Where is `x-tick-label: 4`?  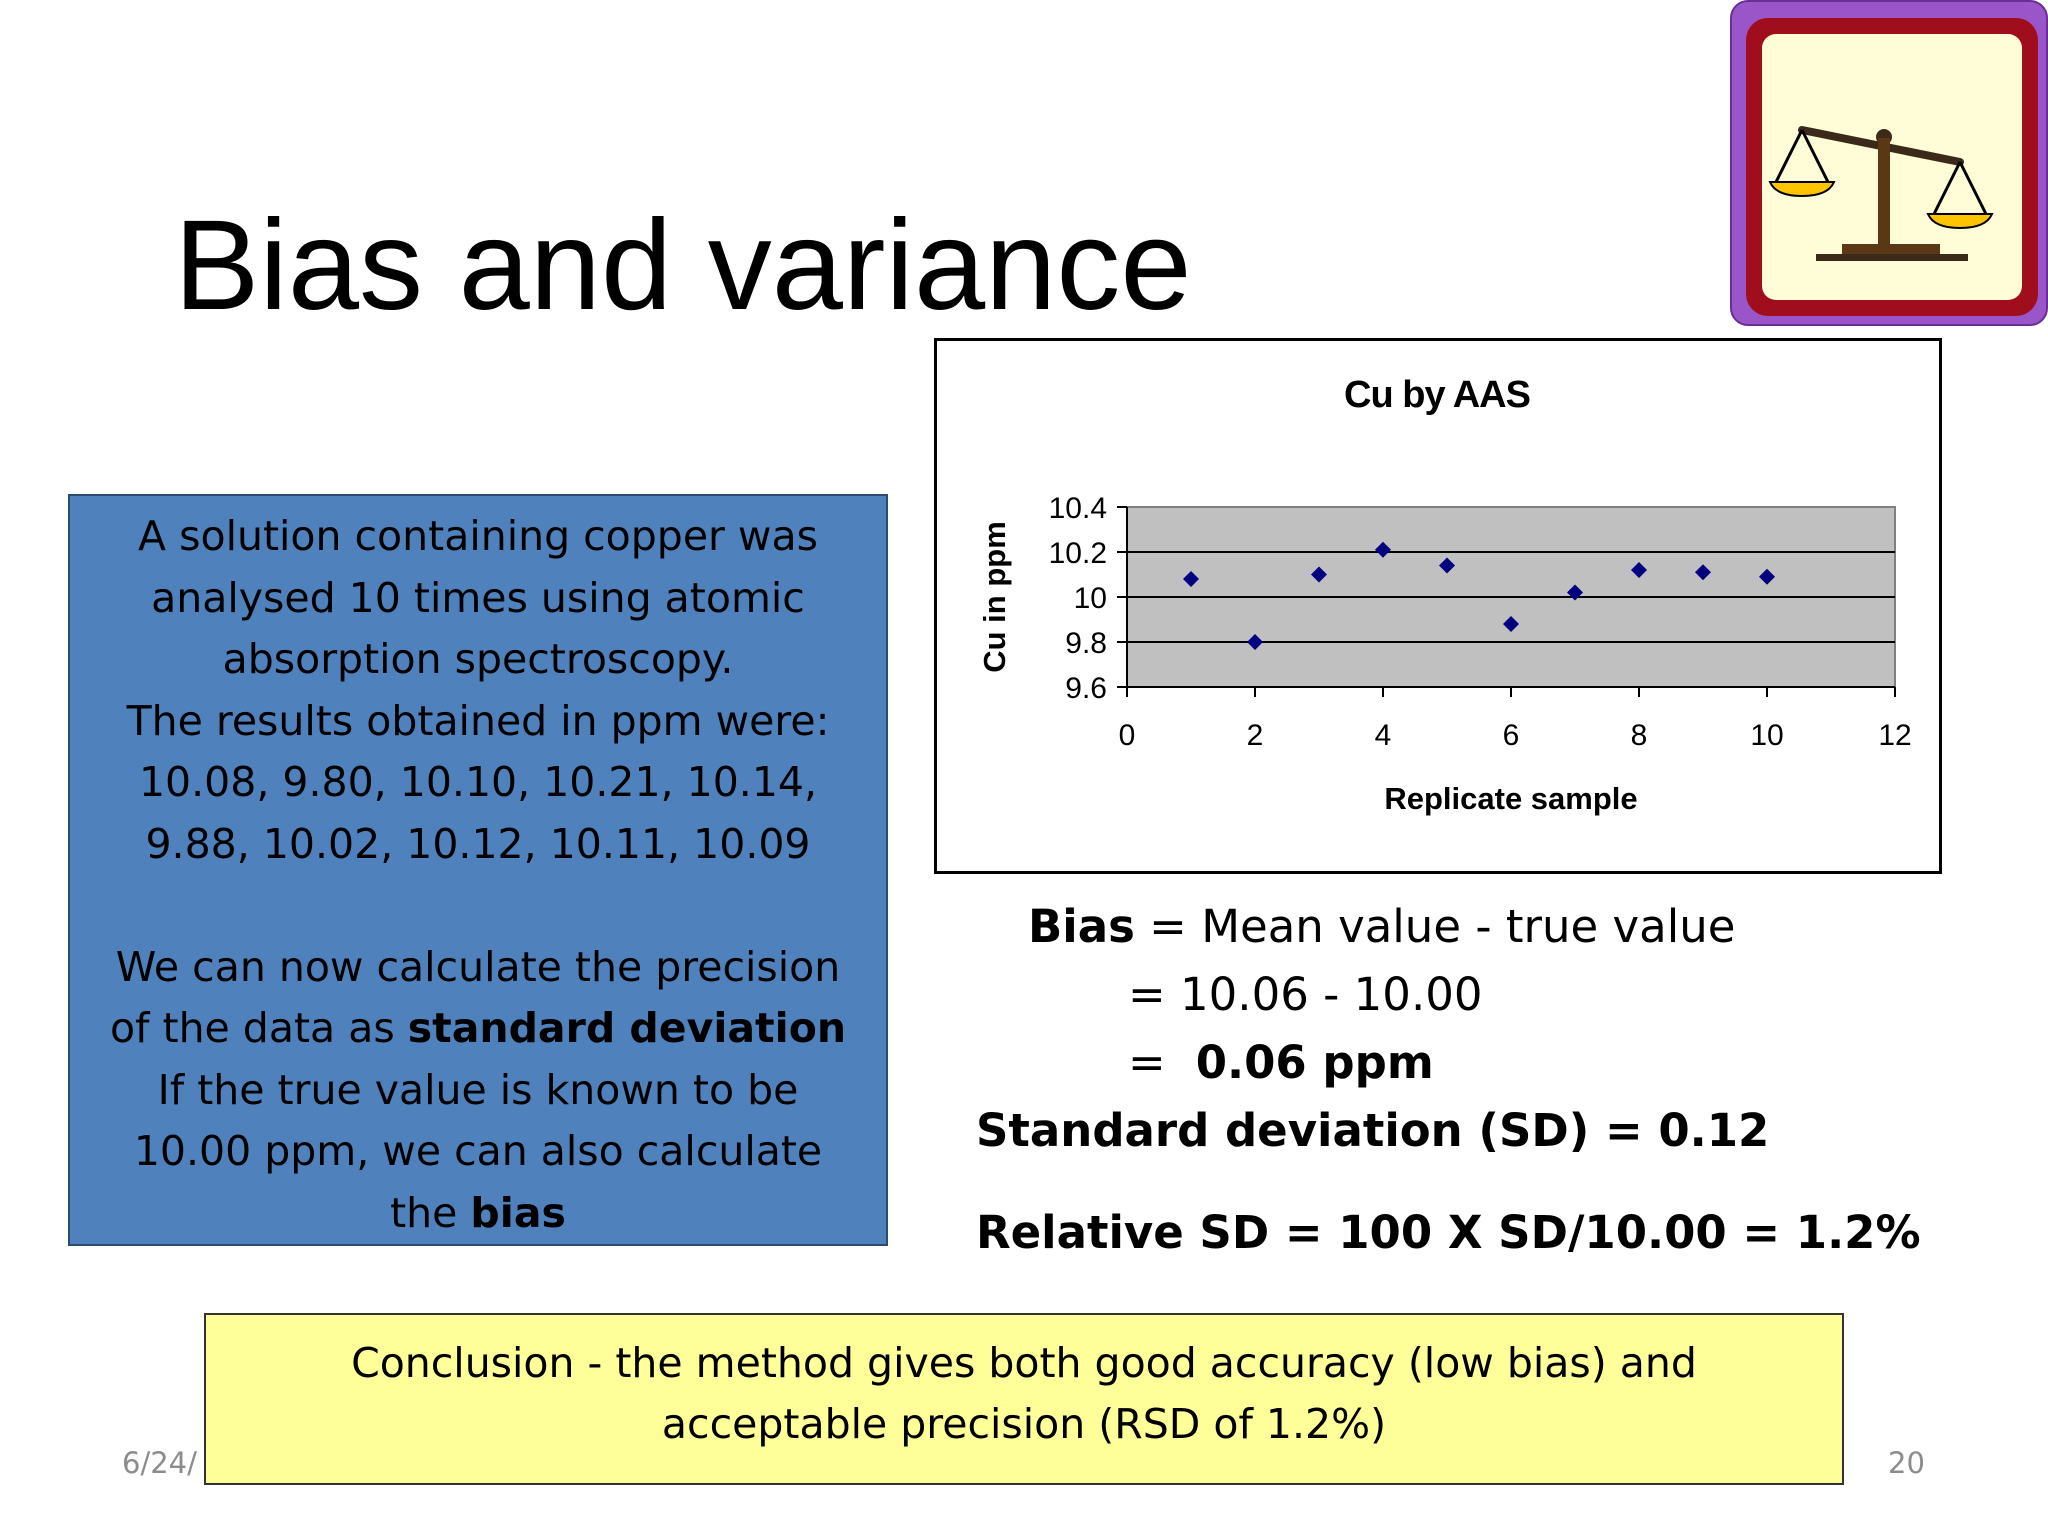
x-tick-label: 4 is located at coordinates (1383, 735).